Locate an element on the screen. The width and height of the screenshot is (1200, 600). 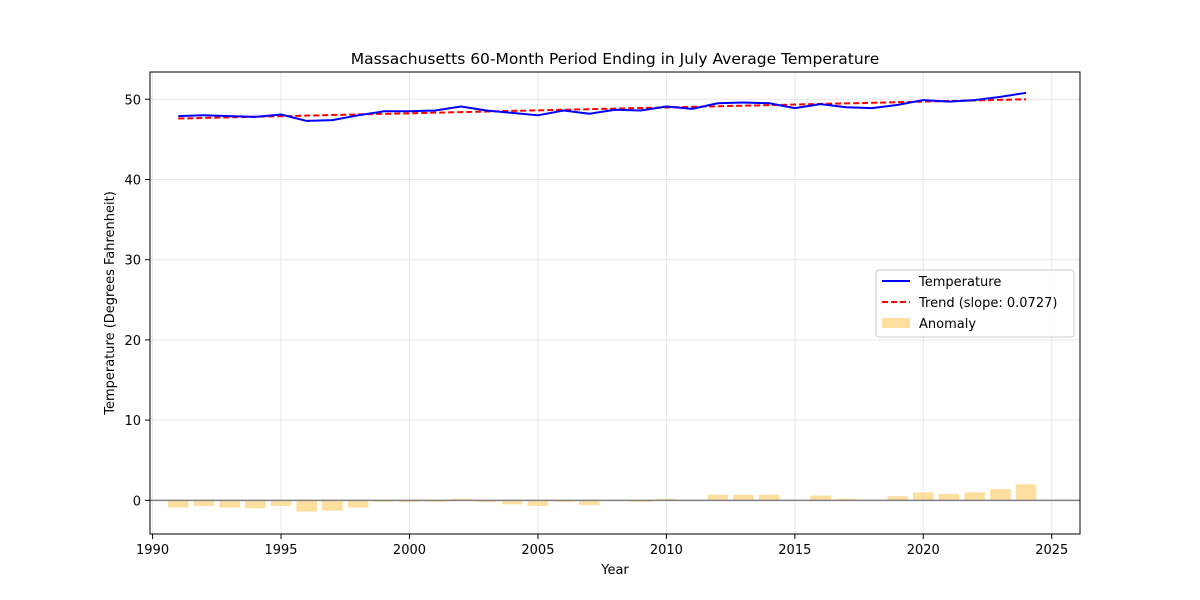
legend-temperature-label: Temperature is located at coordinates (959, 282).